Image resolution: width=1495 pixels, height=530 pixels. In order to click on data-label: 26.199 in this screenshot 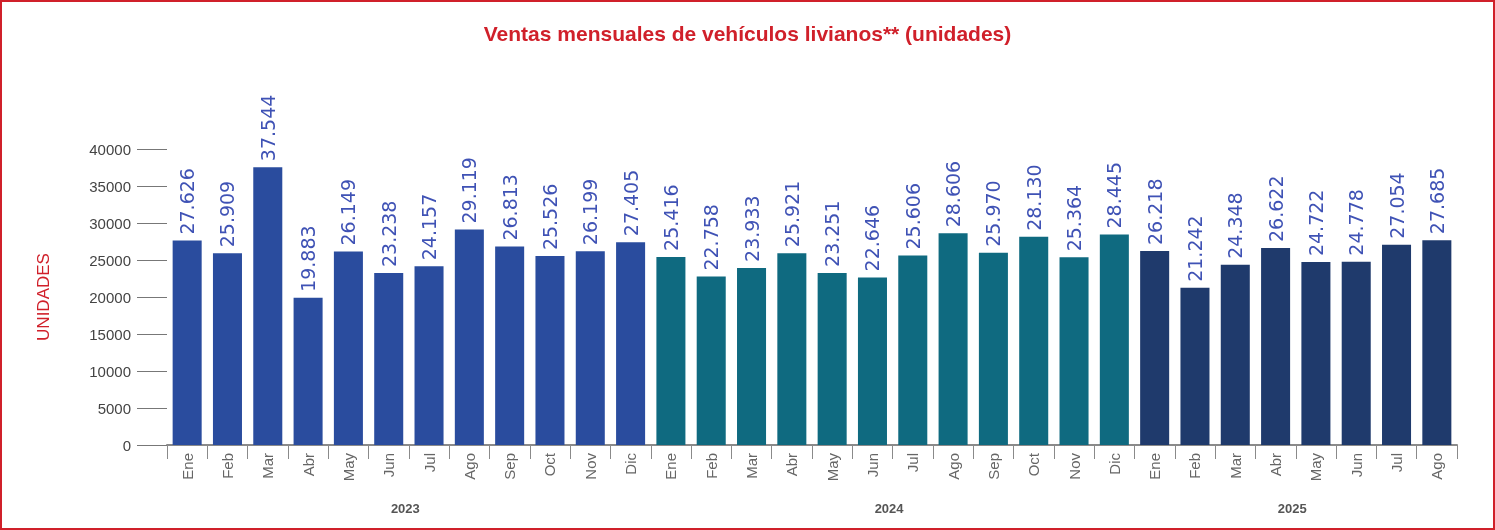, I will do `click(590, 212)`.